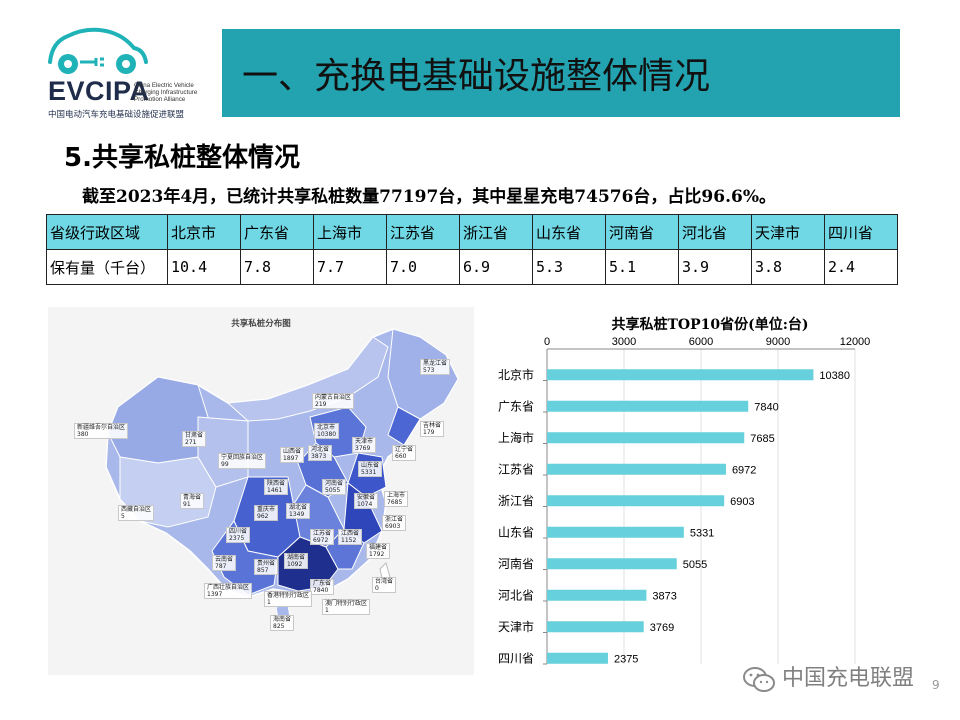  What do you see at coordinates (569, 267) in the screenshot?
I see `table-cell: 5.3` at bounding box center [569, 267].